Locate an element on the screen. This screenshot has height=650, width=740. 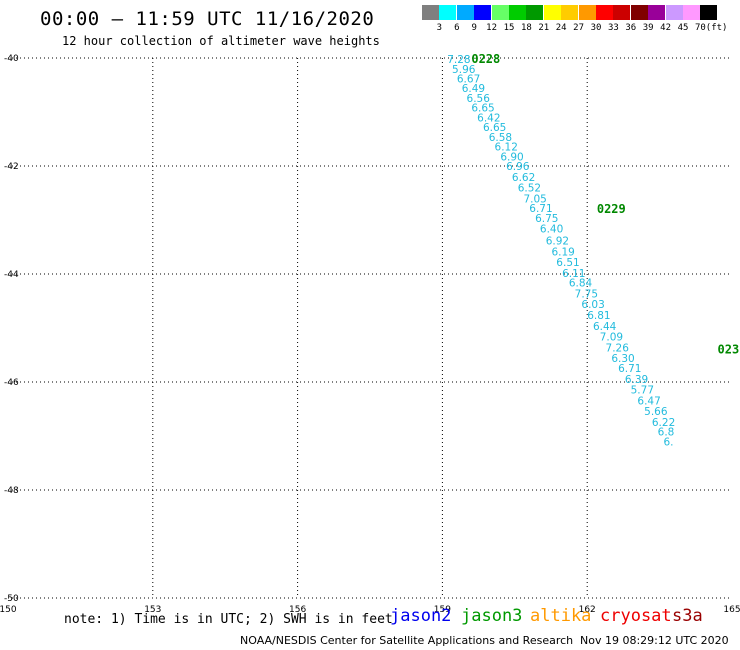
legend-label: 12 is located at coordinates (492, 28).